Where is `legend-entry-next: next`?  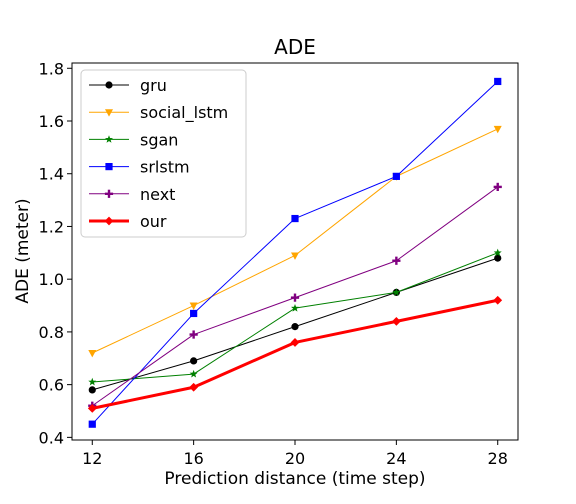
legend-entry-next: next is located at coordinates (132, 194).